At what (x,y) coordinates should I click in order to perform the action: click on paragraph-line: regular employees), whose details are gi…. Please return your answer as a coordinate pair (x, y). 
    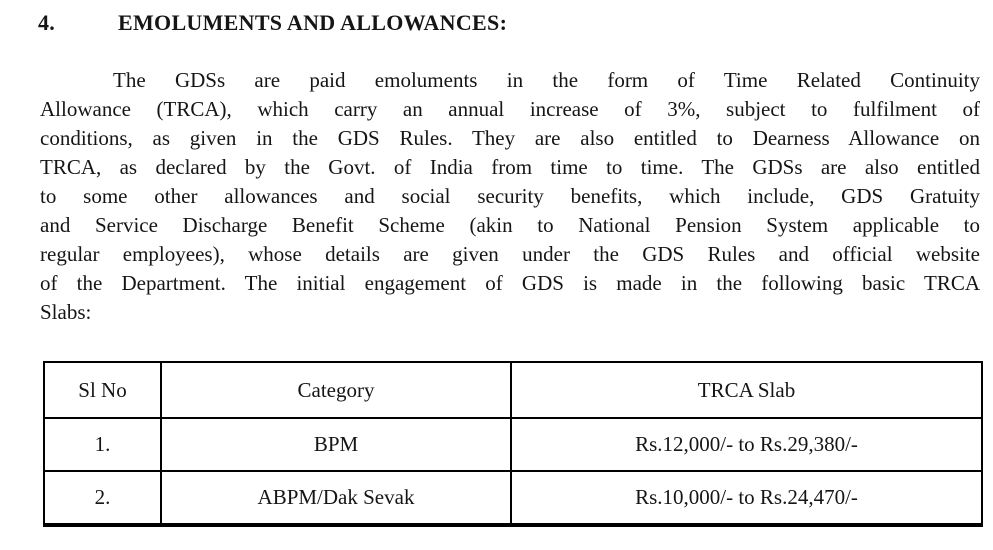
    Looking at the image, I should click on (510, 254).